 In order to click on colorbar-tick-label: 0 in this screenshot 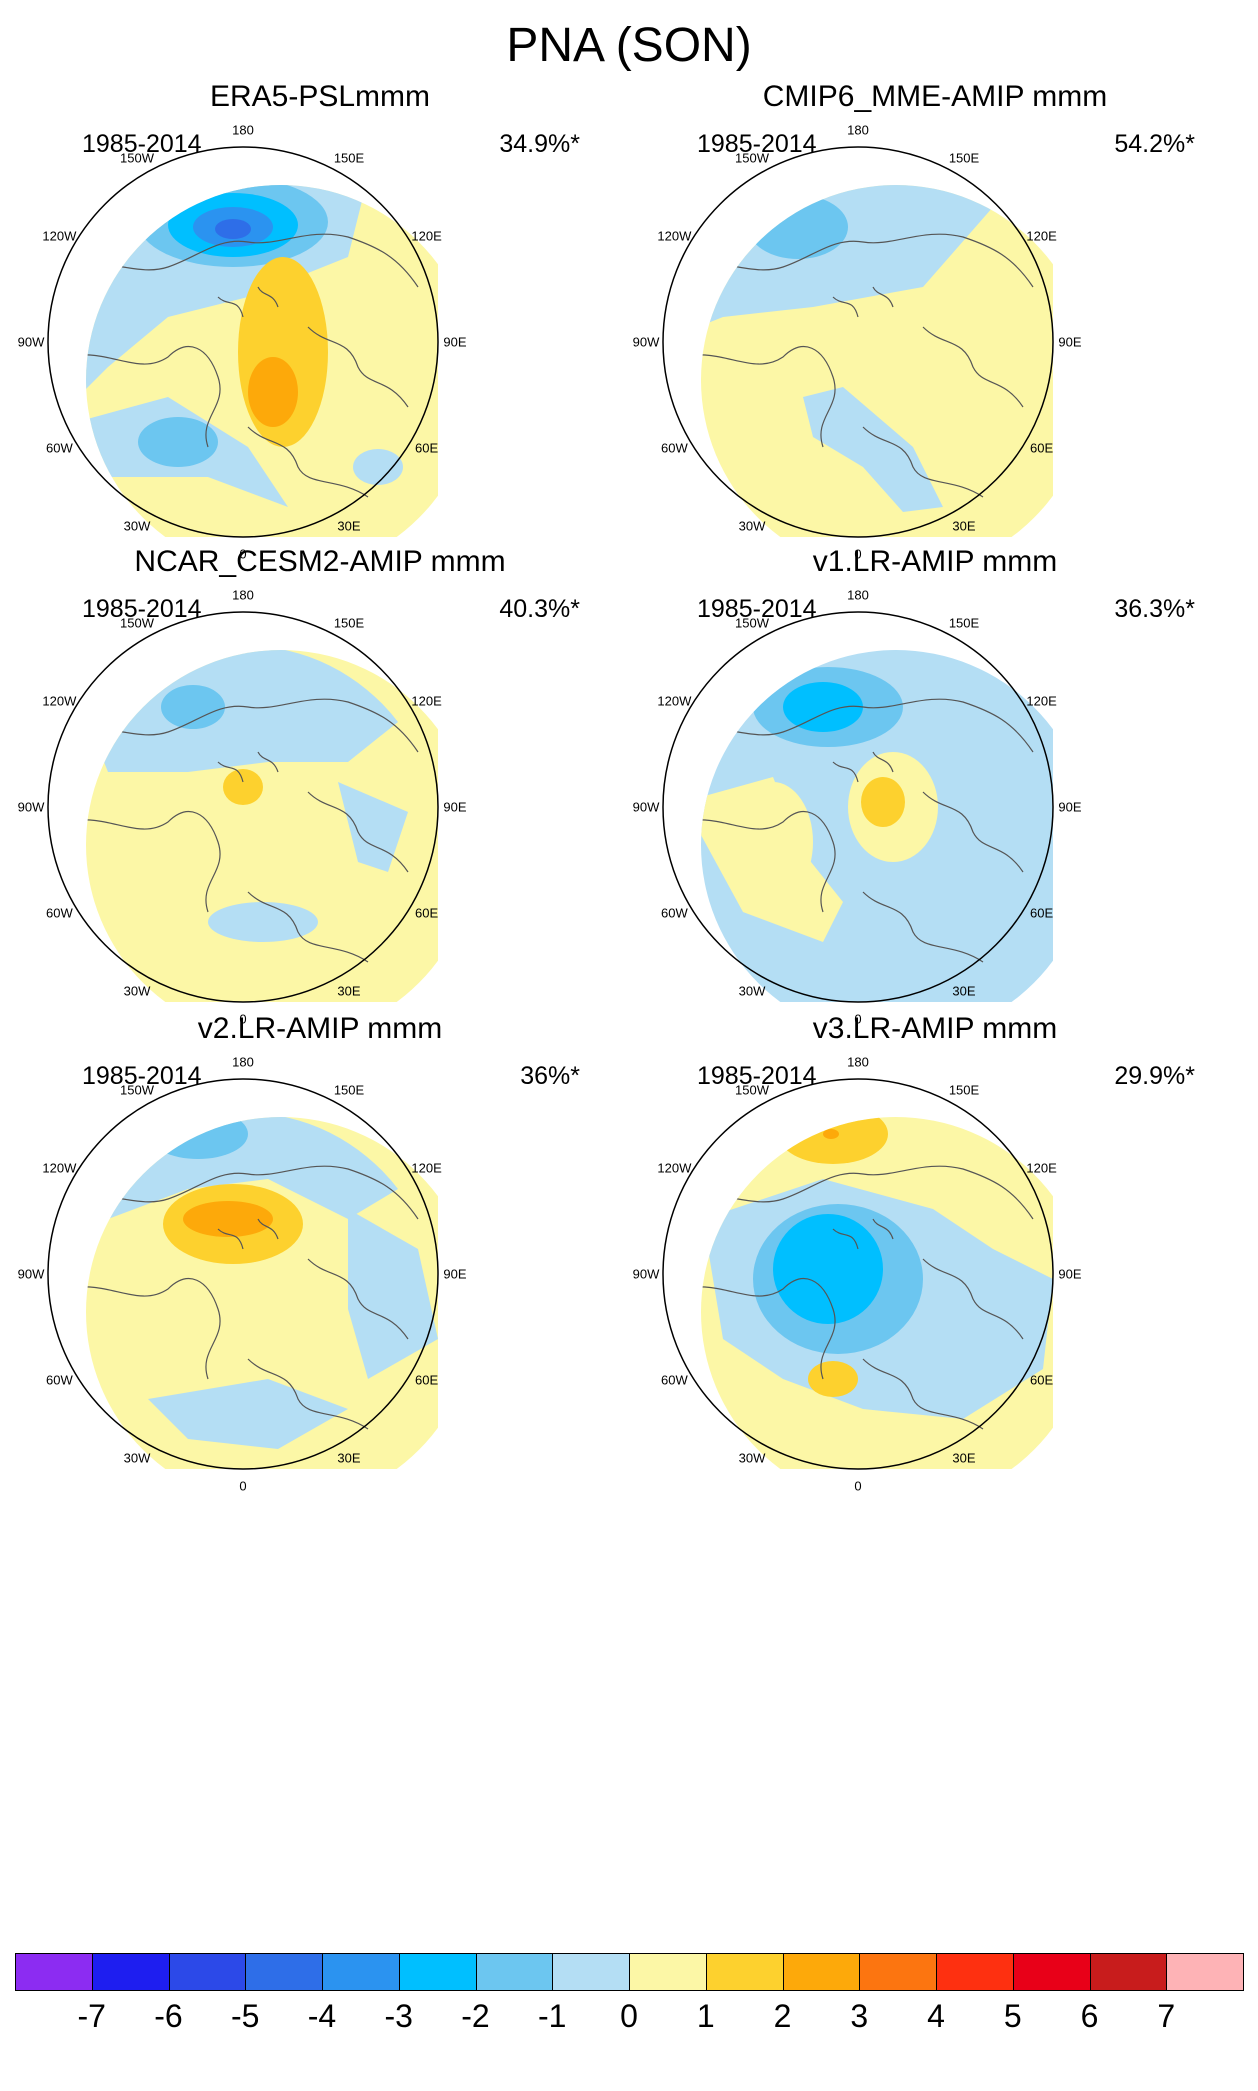, I will do `click(629, 2016)`.